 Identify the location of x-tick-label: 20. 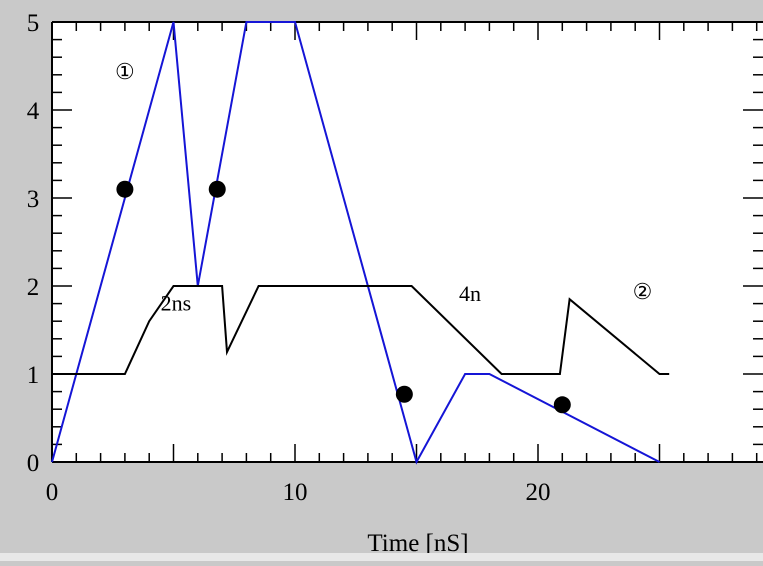
(538, 492).